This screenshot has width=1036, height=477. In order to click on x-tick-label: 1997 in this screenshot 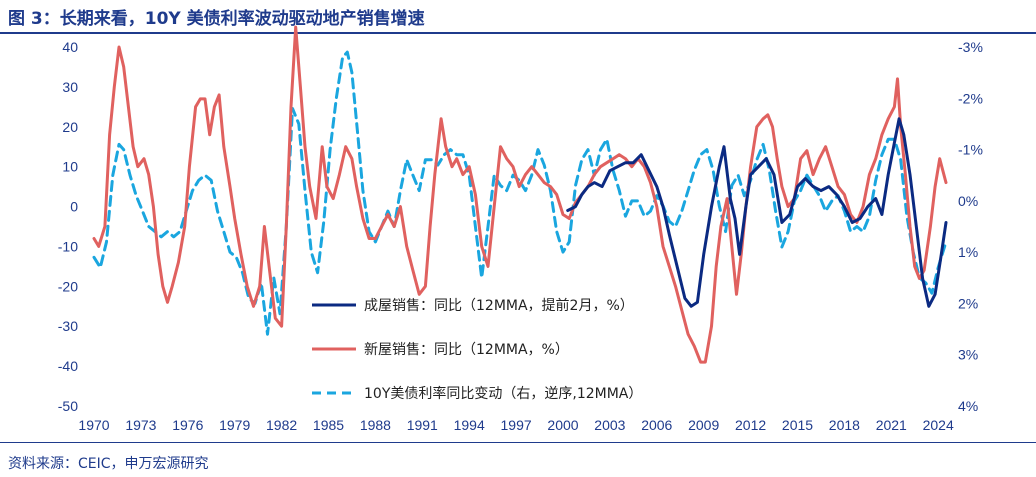, I will do `click(516, 425)`.